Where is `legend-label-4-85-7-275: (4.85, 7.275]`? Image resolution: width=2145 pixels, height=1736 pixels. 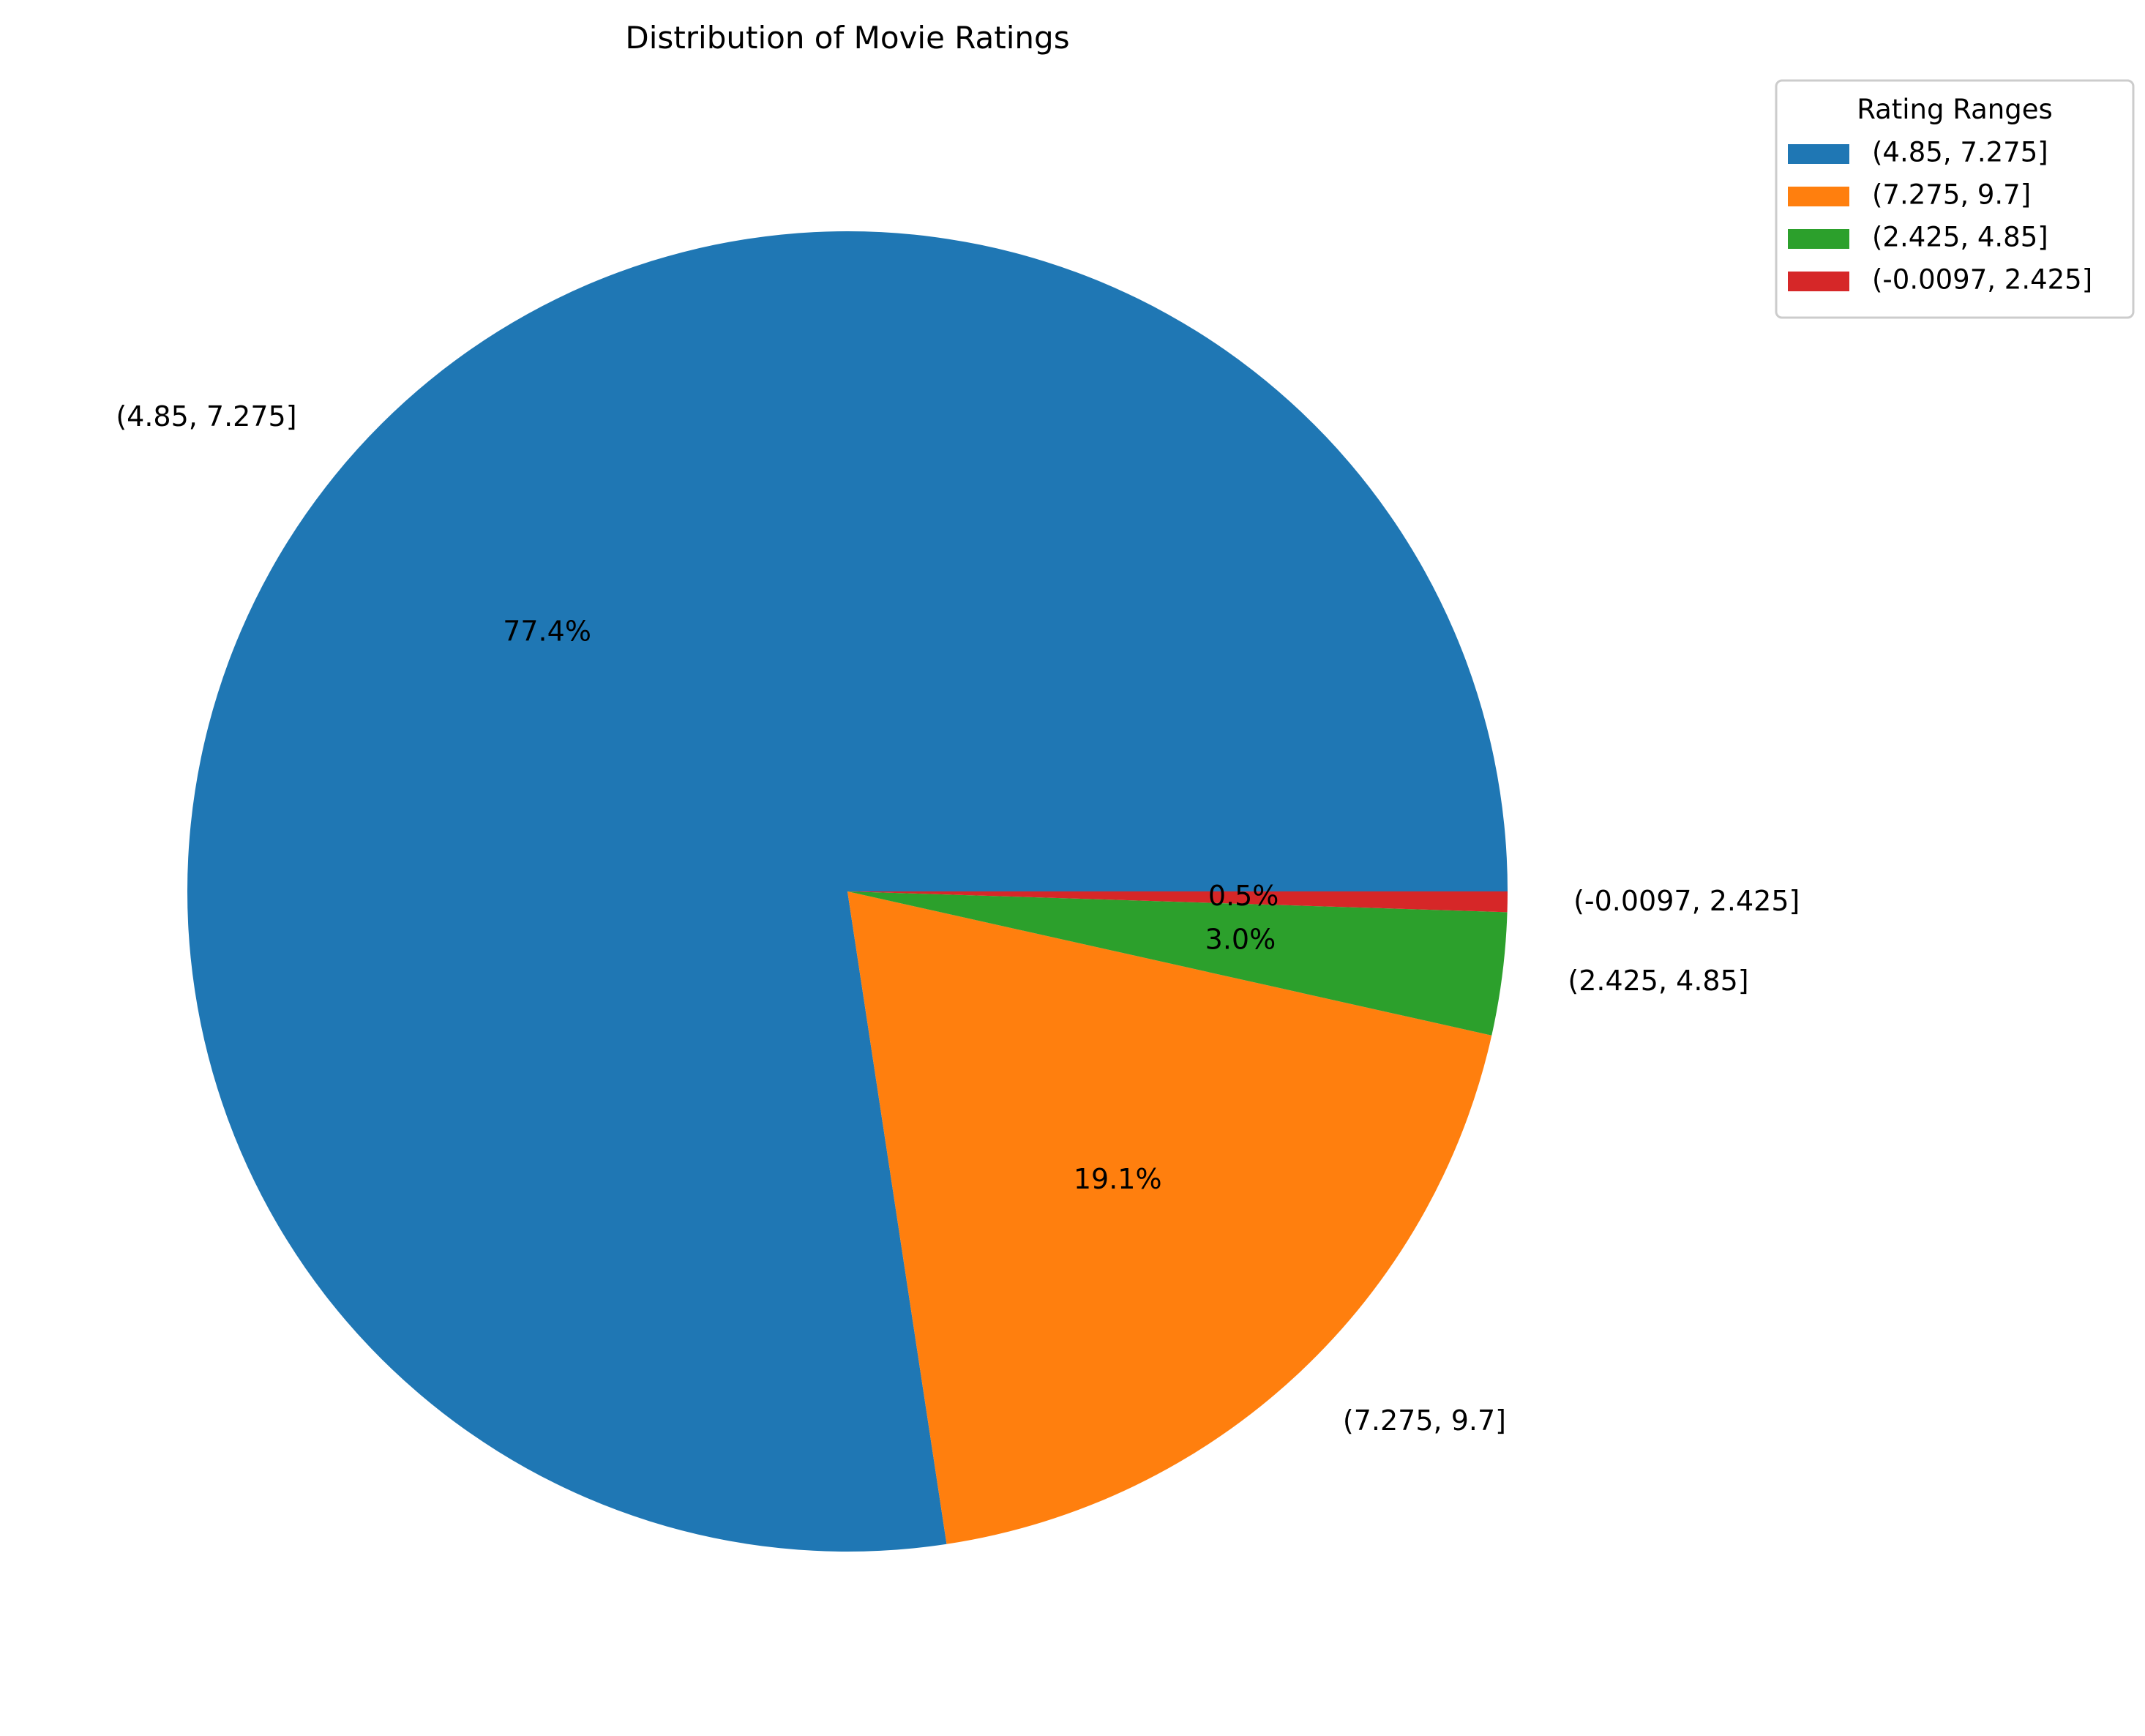
legend-label-4-85-7-275: (4.85, 7.275] is located at coordinates (1960, 152).